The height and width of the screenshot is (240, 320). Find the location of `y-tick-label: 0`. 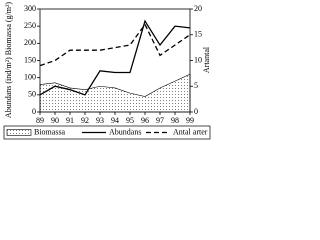

y-tick-label: 0 is located at coordinates (34, 111).